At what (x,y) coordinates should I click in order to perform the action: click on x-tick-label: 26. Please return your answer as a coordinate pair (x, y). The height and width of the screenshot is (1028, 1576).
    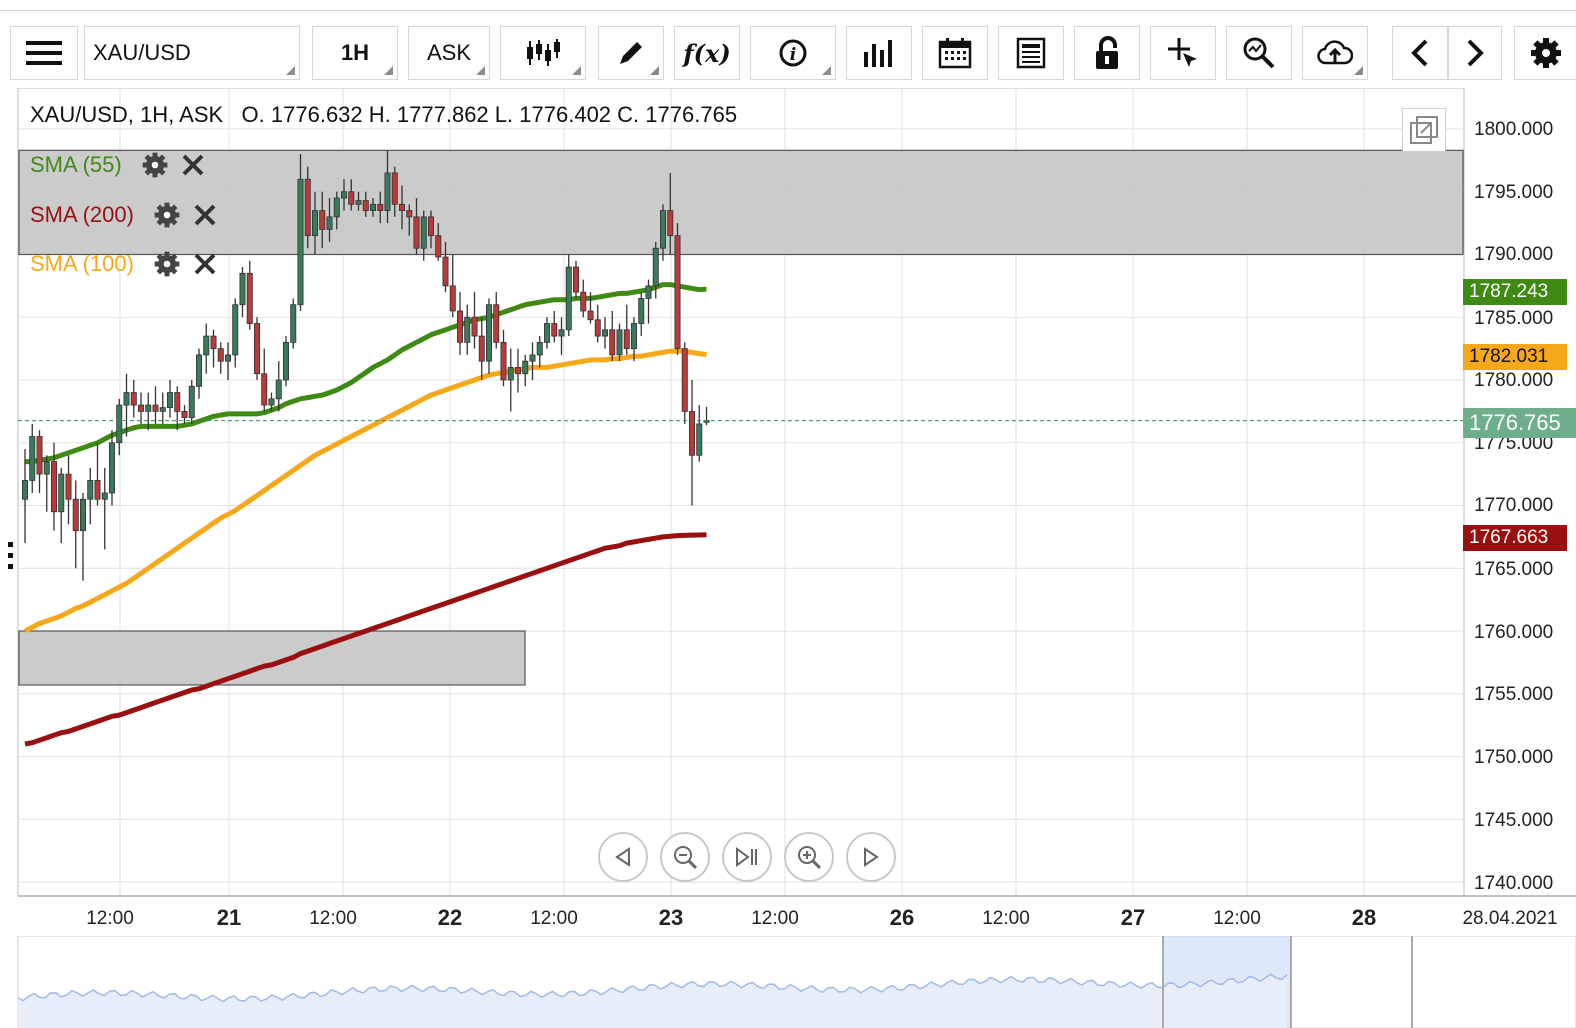
    Looking at the image, I should click on (902, 917).